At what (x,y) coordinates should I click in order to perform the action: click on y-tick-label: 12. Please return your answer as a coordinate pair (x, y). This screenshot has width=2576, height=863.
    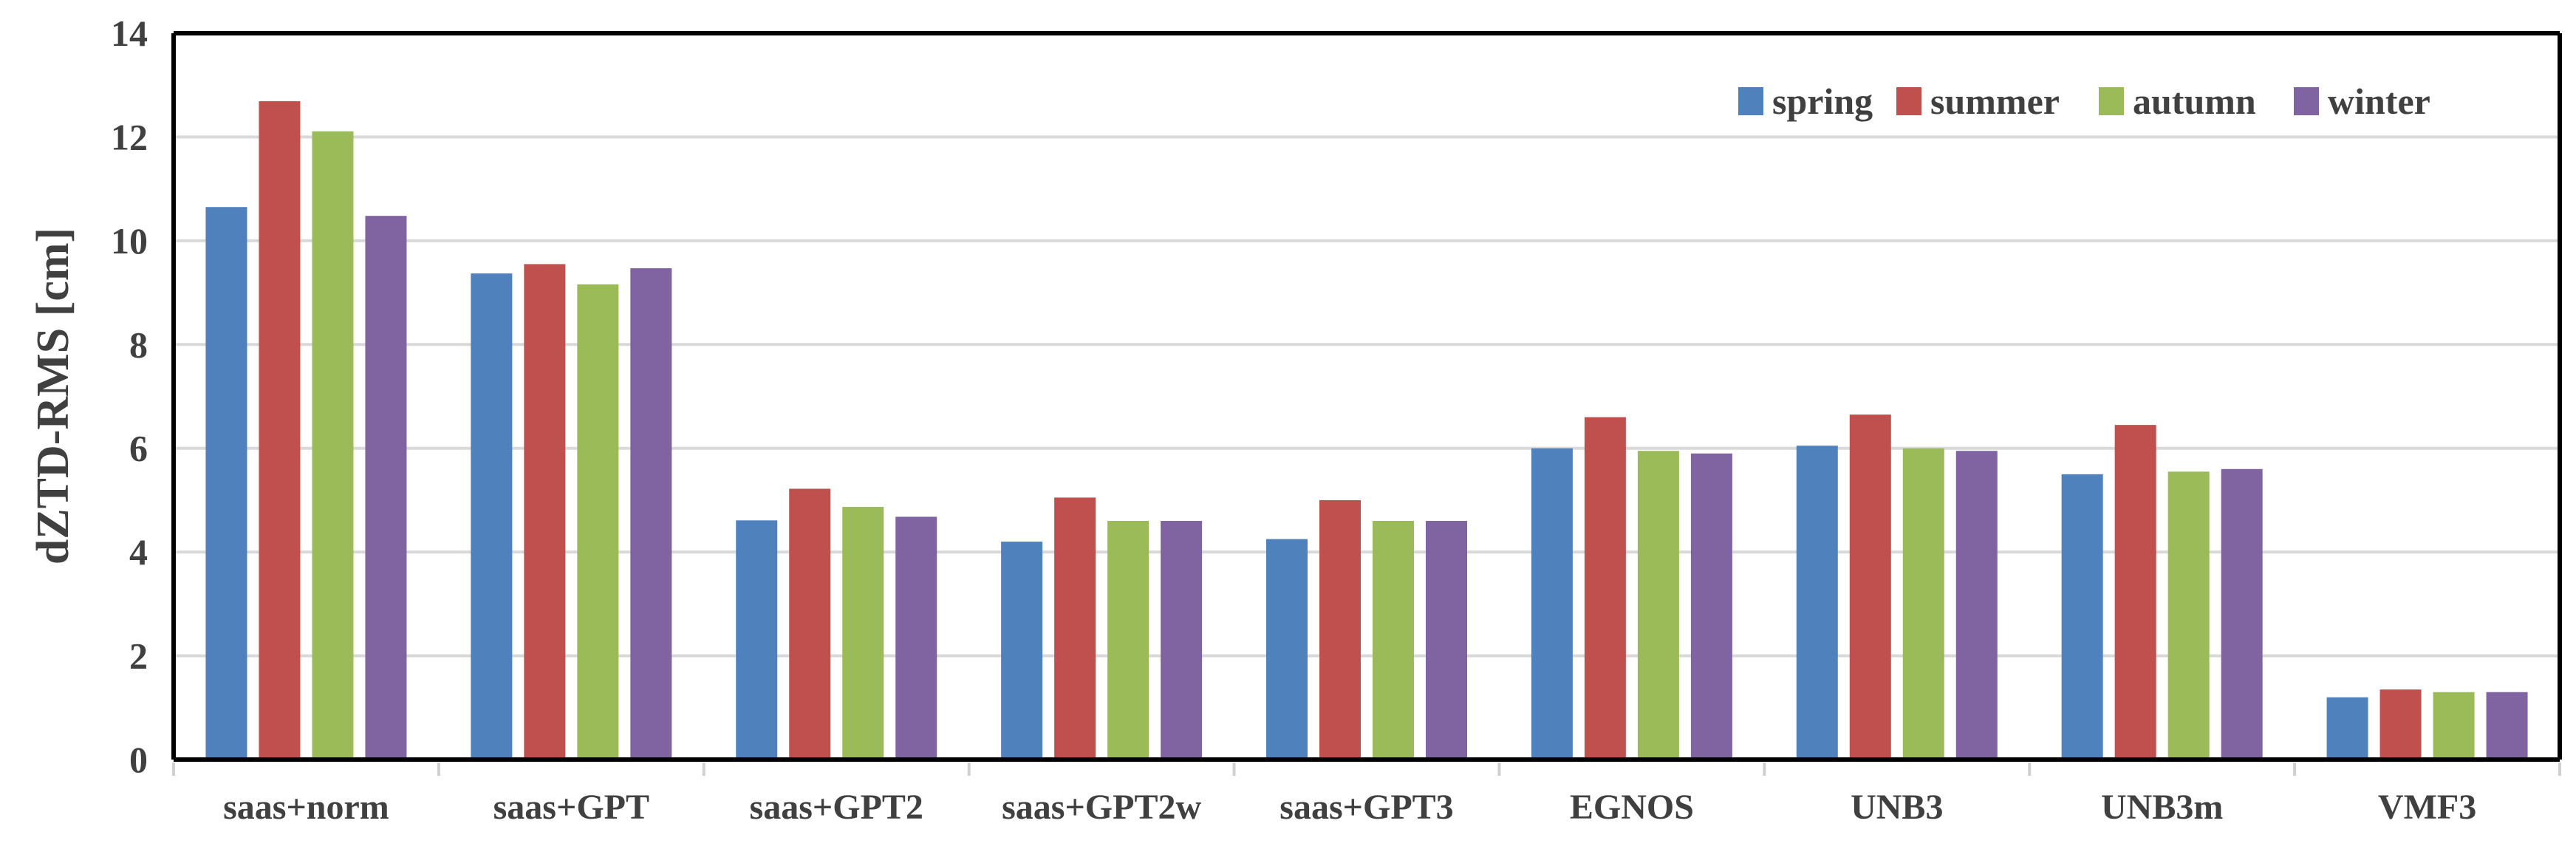
    Looking at the image, I should click on (129, 136).